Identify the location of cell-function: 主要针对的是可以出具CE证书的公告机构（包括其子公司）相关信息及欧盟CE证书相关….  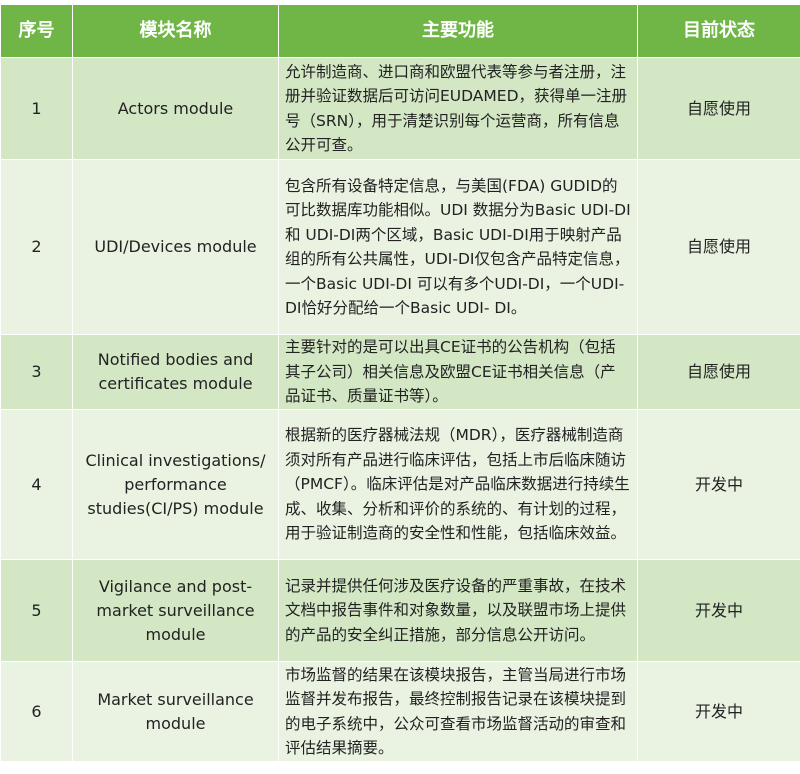
(458, 372).